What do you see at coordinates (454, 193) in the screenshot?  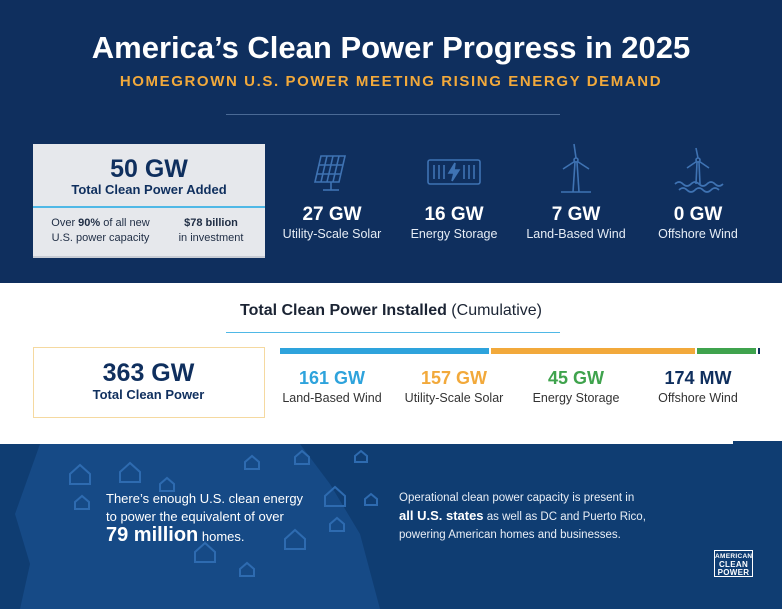 I see `tech-storage: 16 GW Energy Storage` at bounding box center [454, 193].